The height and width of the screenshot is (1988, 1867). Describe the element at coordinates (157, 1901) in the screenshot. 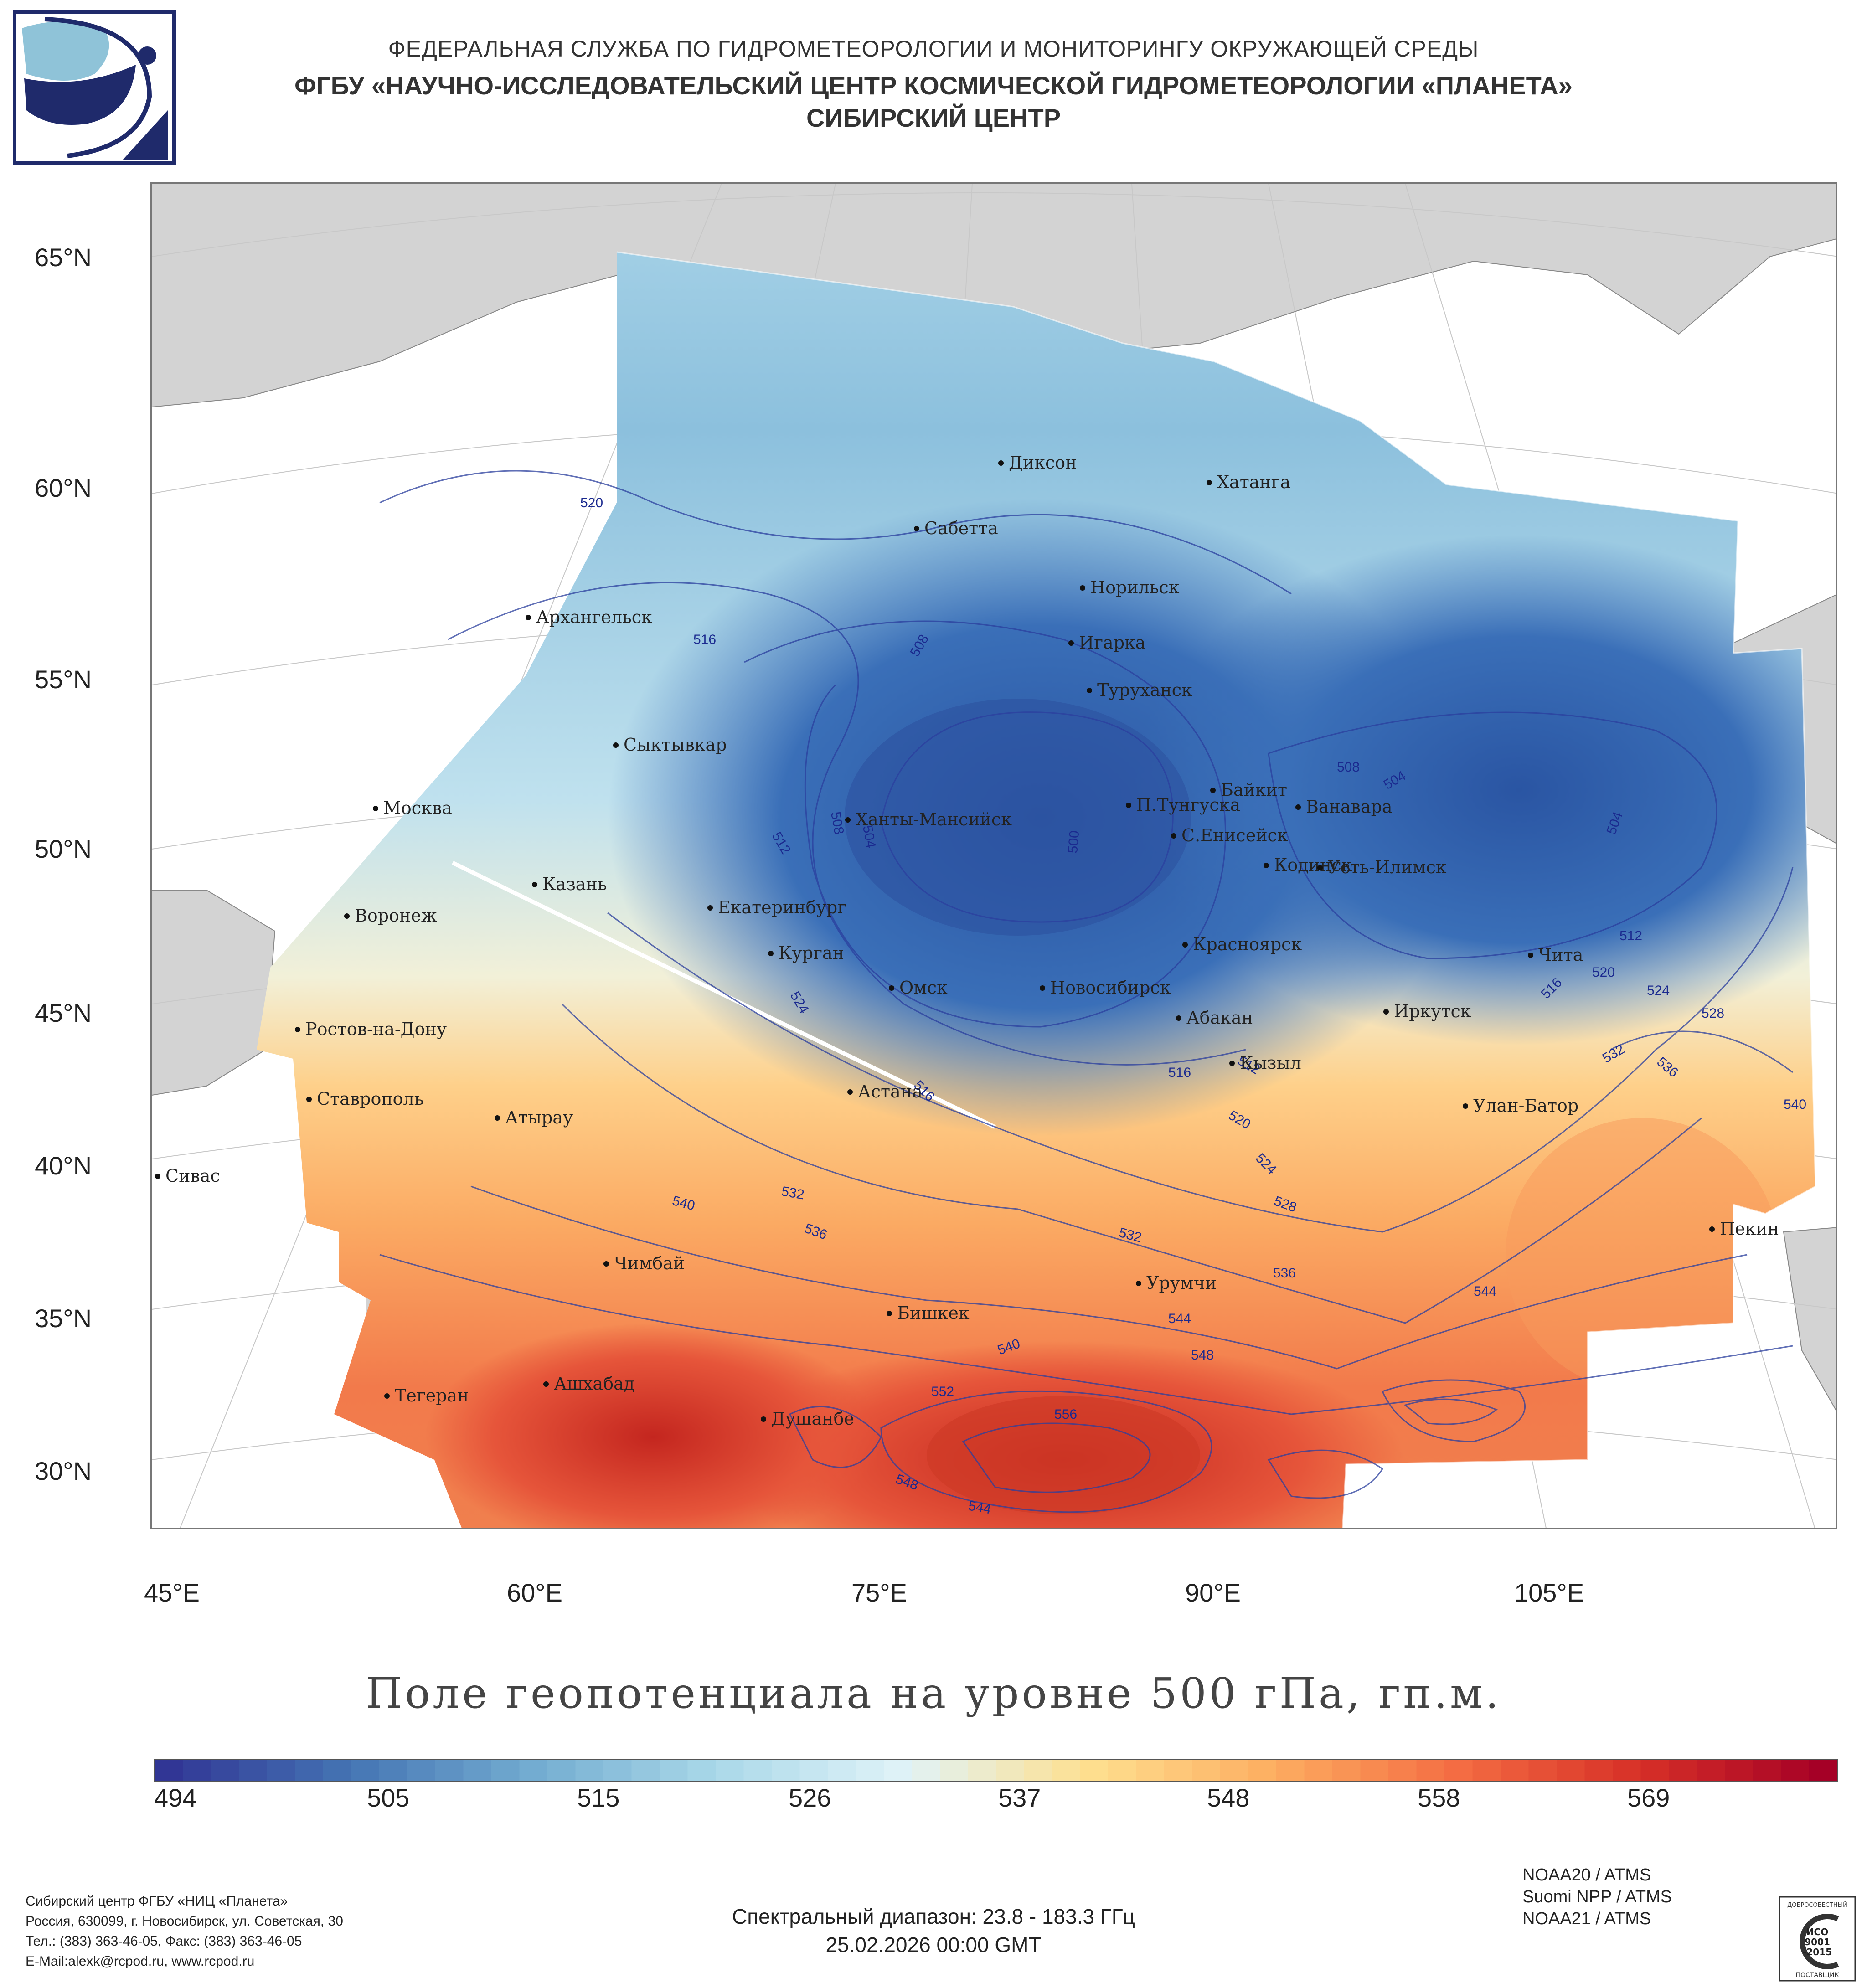

I see `org-line: Сибирский центр ФГБУ «НИЦ «Планета»` at that location.